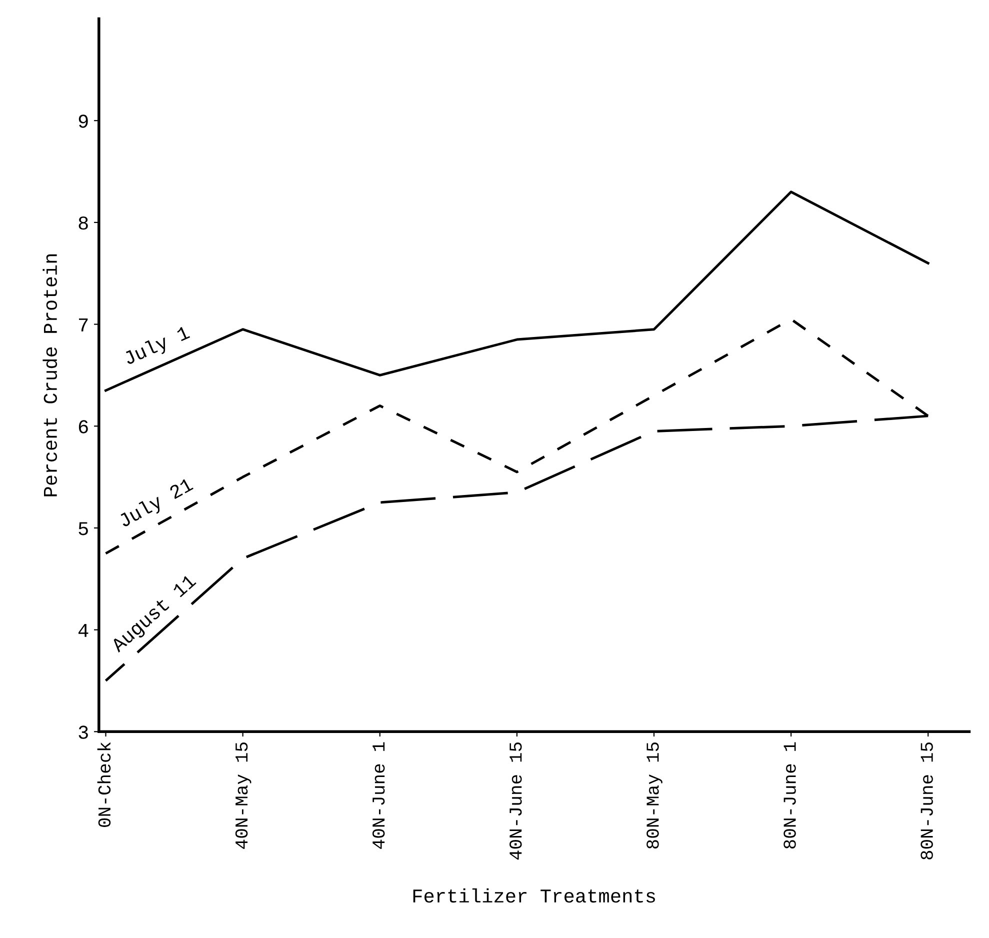 Image resolution: width=989 pixels, height=938 pixels. I want to click on x-tick-label: 40N-May 15, so click(243, 795).